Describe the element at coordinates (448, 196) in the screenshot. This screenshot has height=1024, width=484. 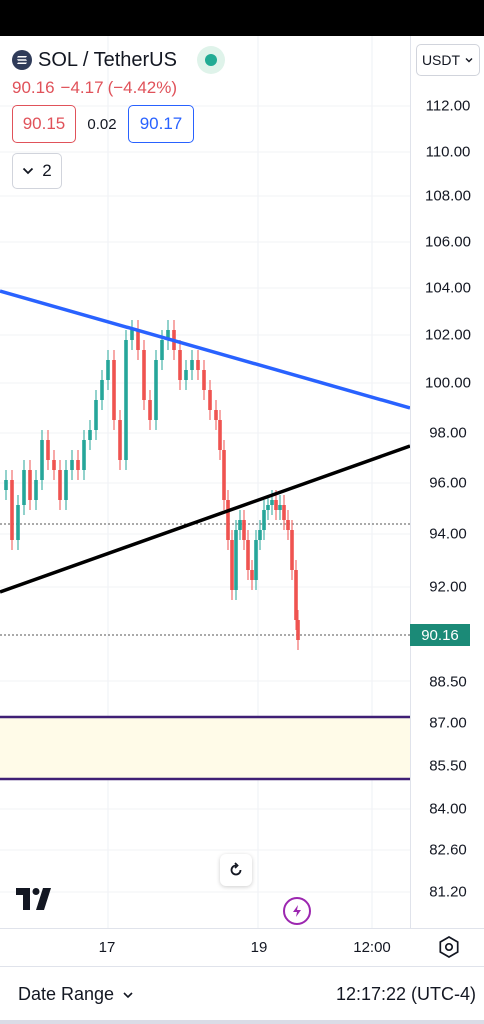
I see `price-tick: 108.00` at that location.